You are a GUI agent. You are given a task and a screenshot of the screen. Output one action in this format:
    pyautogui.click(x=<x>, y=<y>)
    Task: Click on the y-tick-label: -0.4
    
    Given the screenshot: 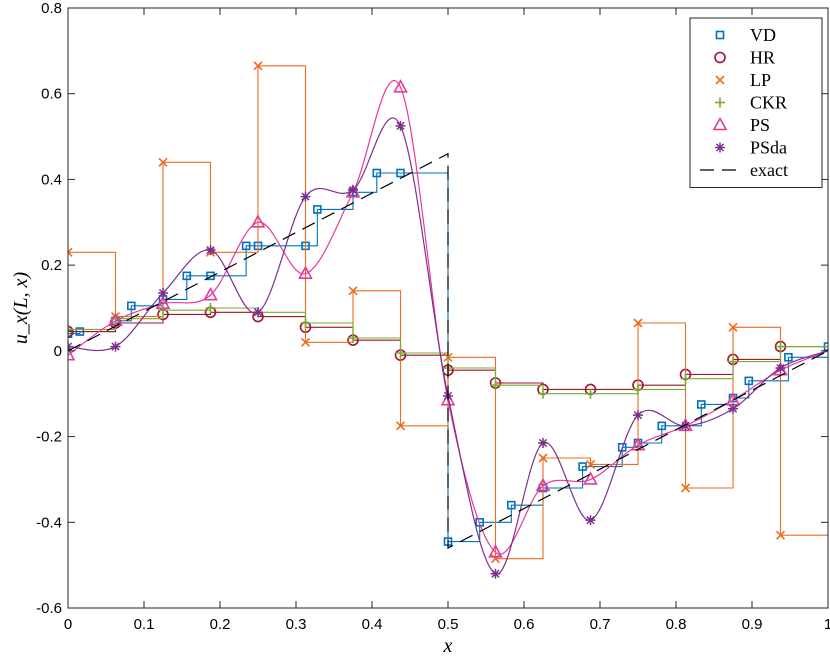 What is the action you would take?
    pyautogui.click(x=49, y=522)
    